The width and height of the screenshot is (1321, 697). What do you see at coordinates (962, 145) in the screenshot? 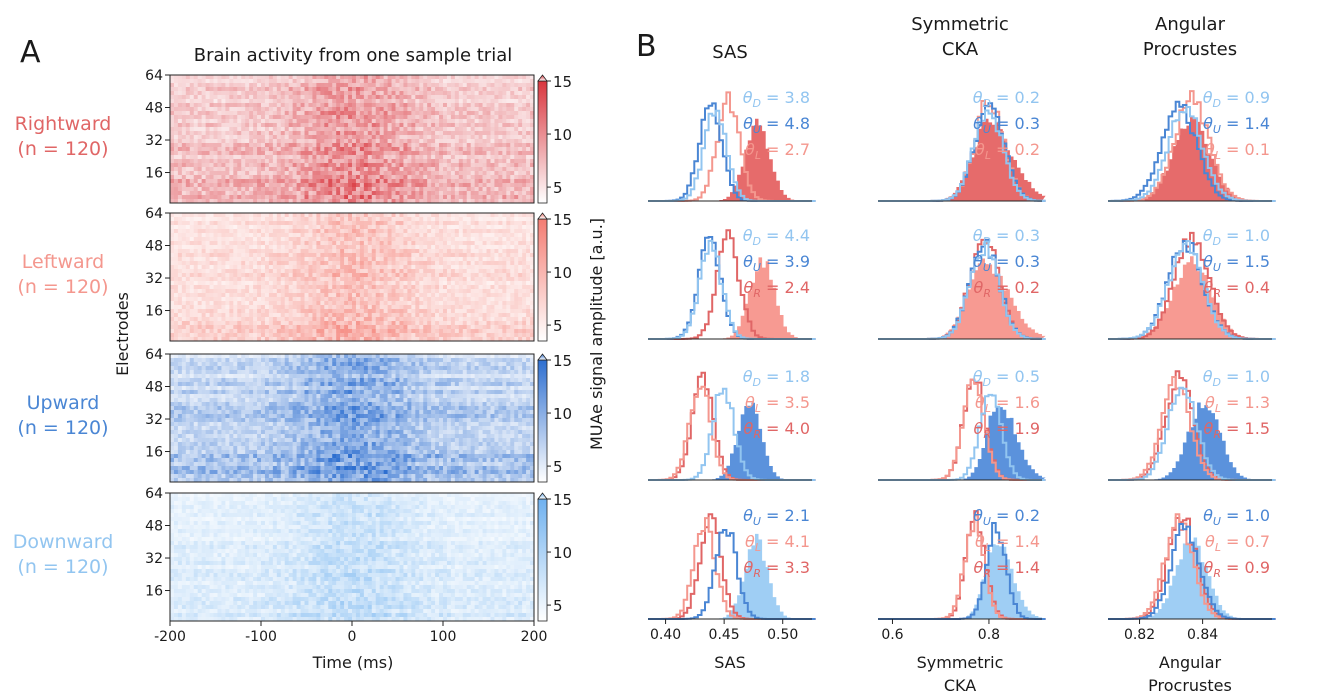
I see `histogram-panel: θD = 0.2 θU = 0.3 θL = 0.2` at bounding box center [962, 145].